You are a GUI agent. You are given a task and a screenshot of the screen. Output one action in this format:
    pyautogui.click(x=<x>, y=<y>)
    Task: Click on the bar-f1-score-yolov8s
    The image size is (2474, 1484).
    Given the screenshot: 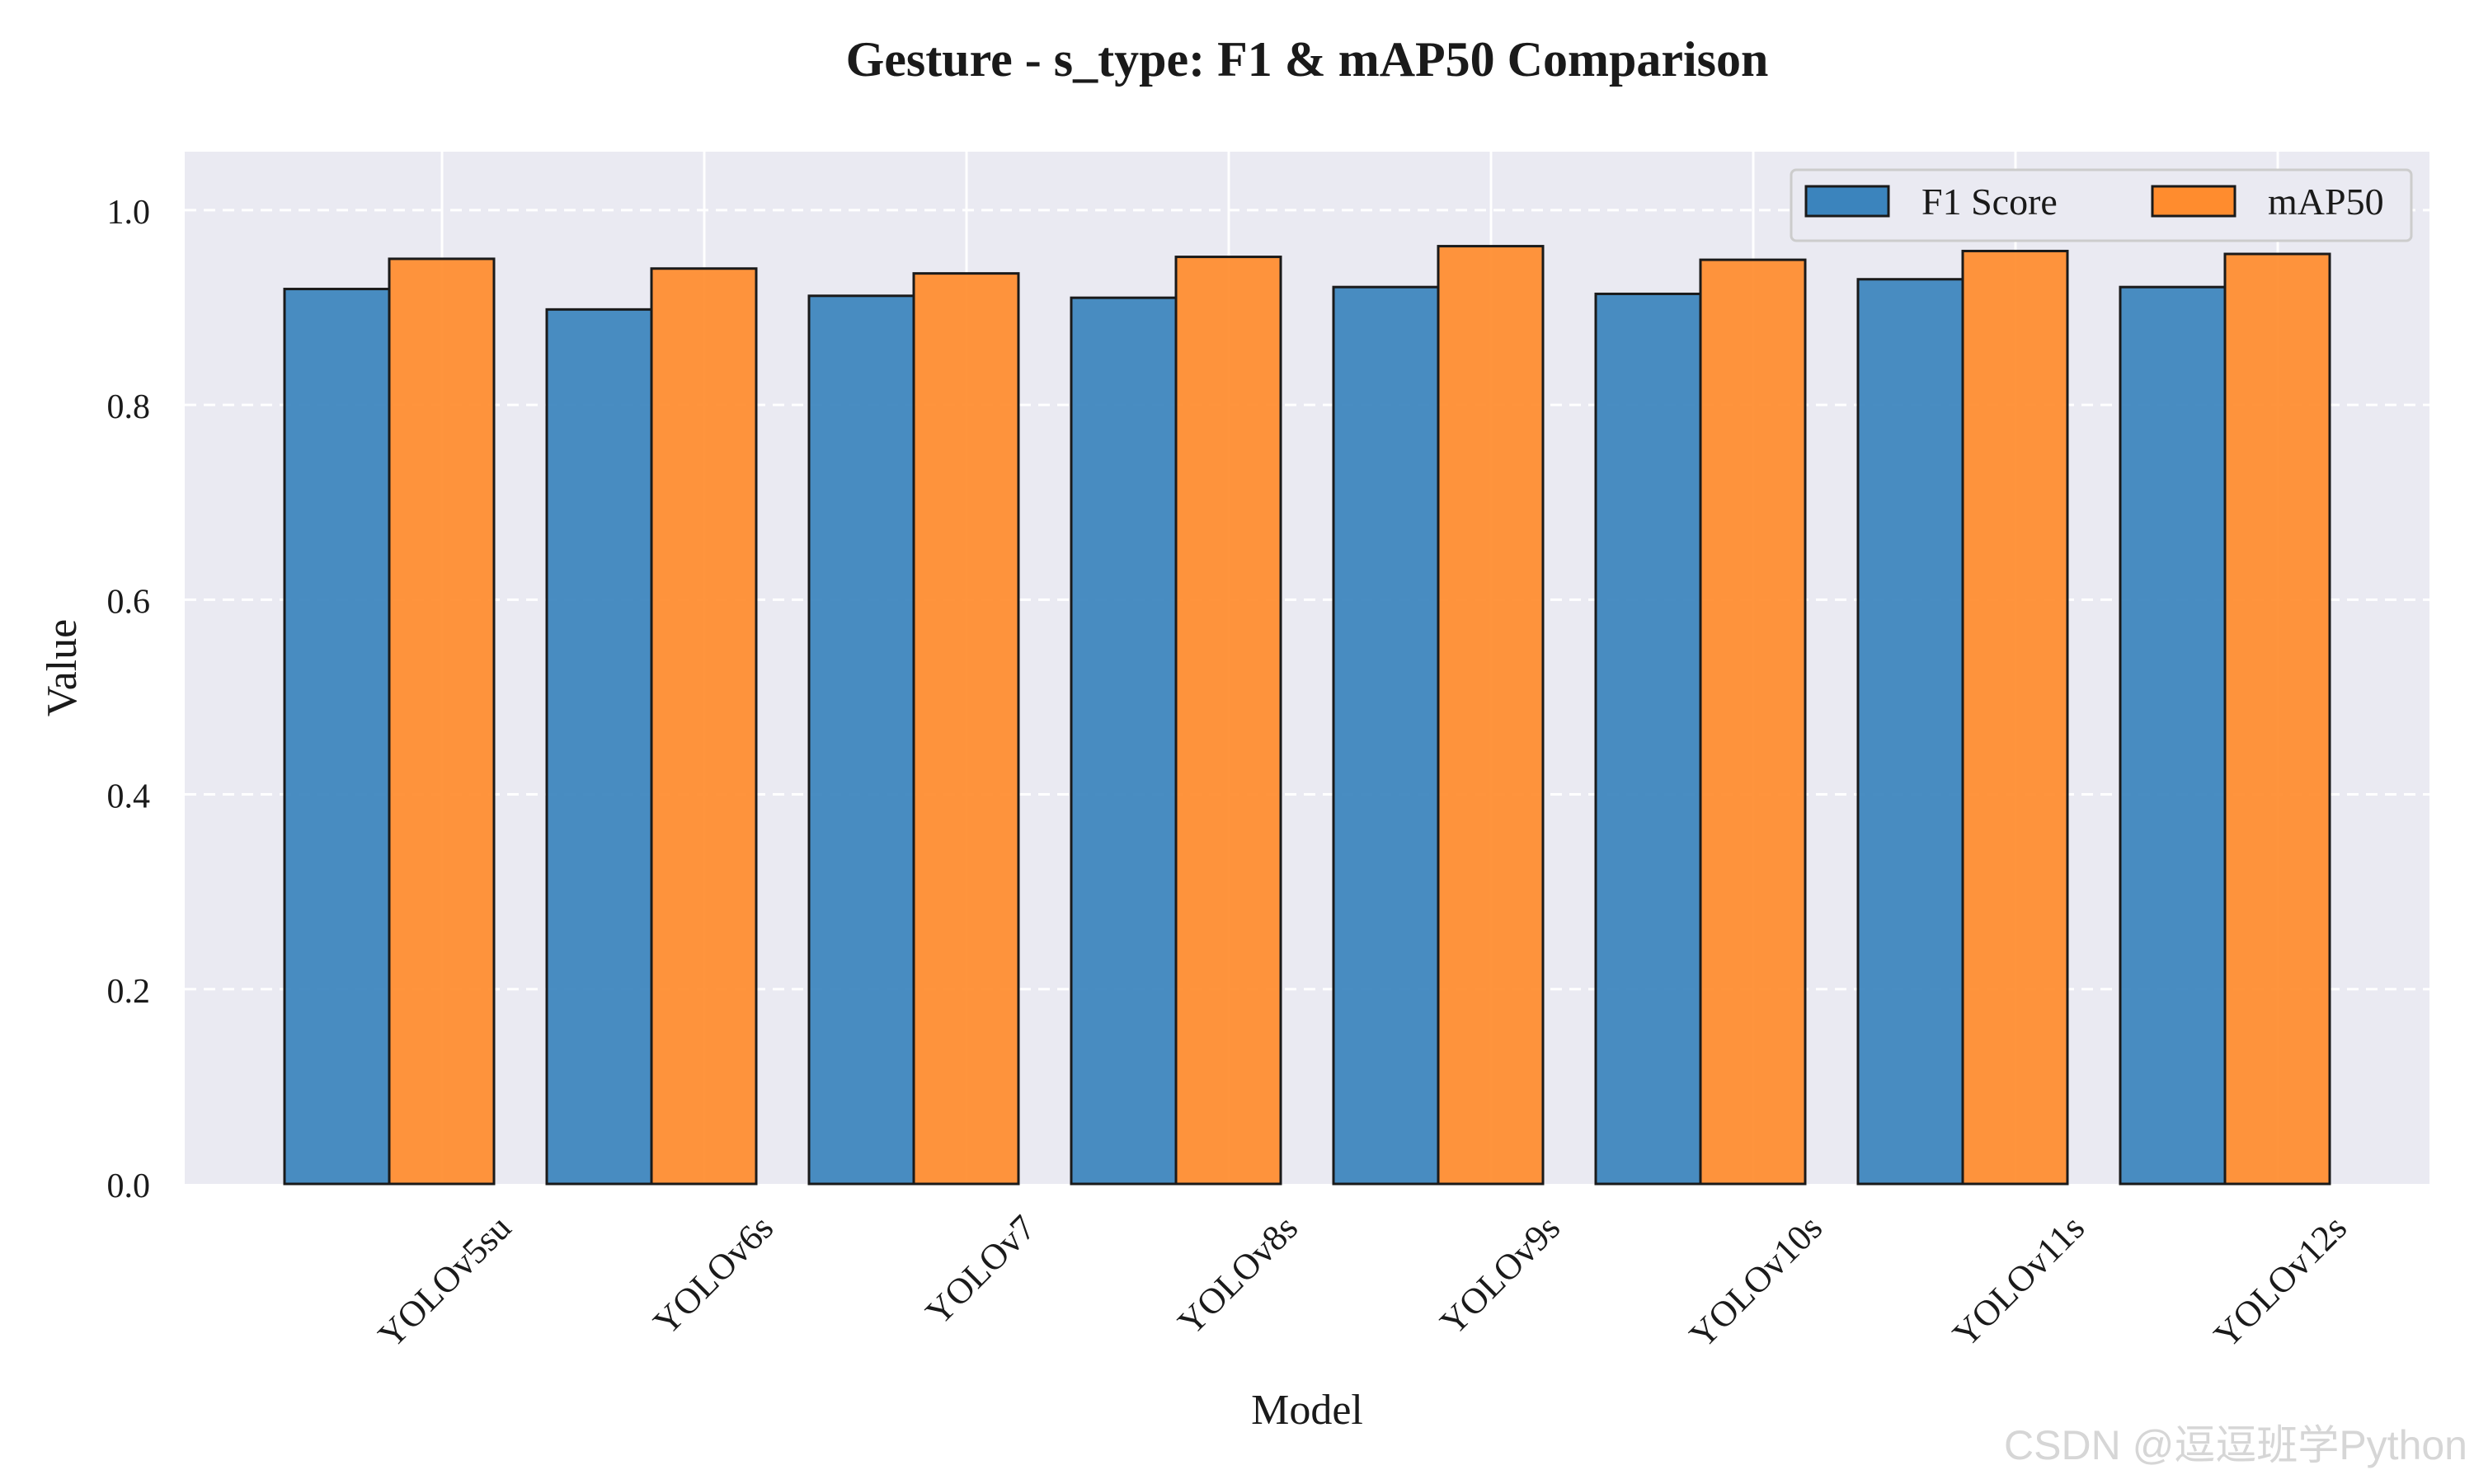 What is the action you would take?
    pyautogui.click(x=1124, y=741)
    